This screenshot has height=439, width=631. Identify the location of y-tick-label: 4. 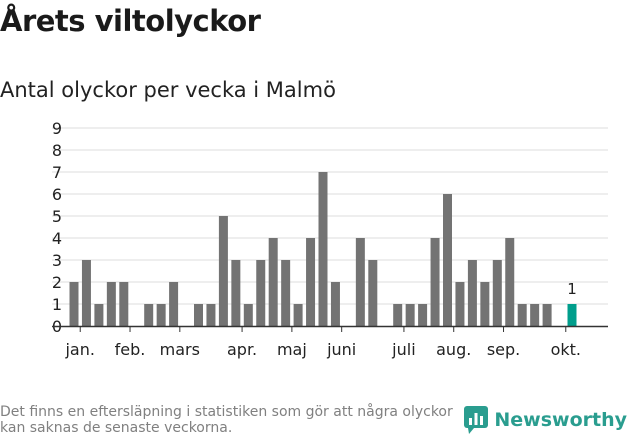
(57, 238).